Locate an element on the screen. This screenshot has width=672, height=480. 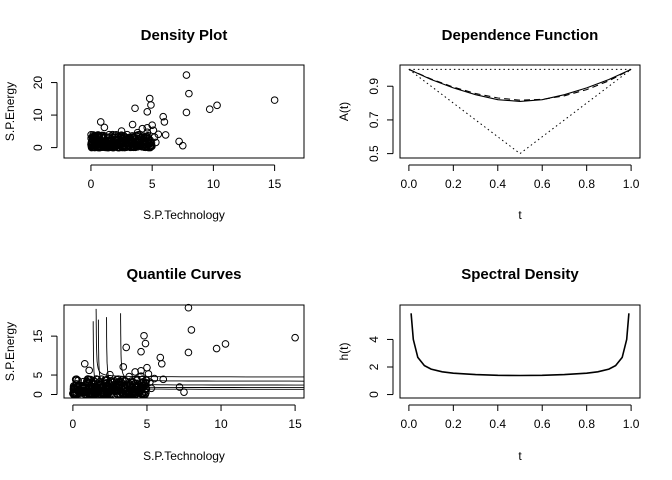
y-axis: 0 10 20 is located at coordinates (44, 113).